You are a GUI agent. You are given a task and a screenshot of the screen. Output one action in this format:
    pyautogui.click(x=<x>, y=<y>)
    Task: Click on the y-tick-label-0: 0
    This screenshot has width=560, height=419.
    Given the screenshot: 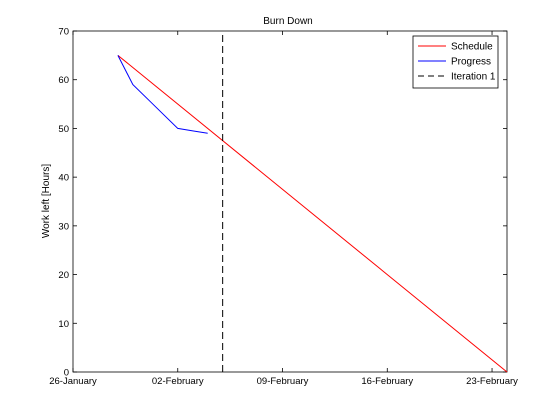 What is the action you would take?
    pyautogui.click(x=66, y=373)
    